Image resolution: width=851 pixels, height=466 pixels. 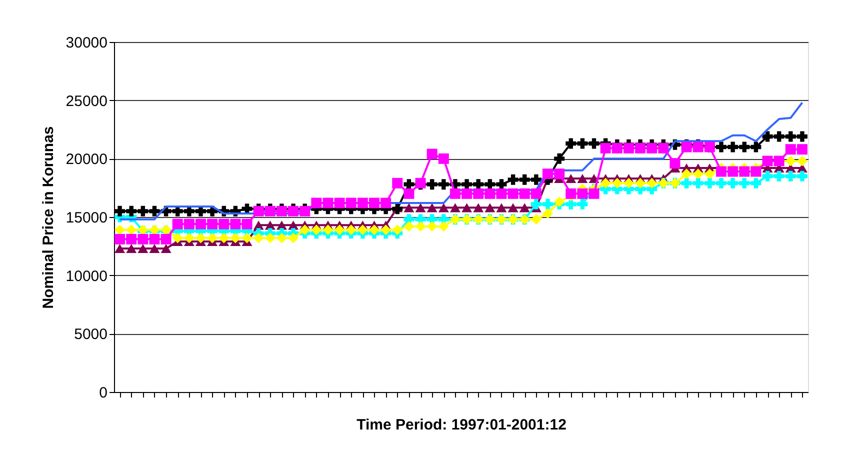 I want to click on x-axis-title: Time Period: 1997:01-2001:12, so click(x=461, y=425).